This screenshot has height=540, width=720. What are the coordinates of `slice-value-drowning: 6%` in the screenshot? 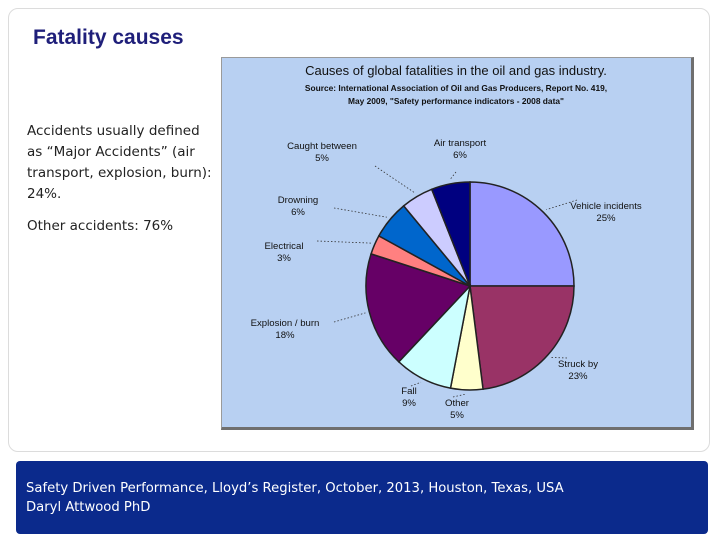 It's located at (298, 212).